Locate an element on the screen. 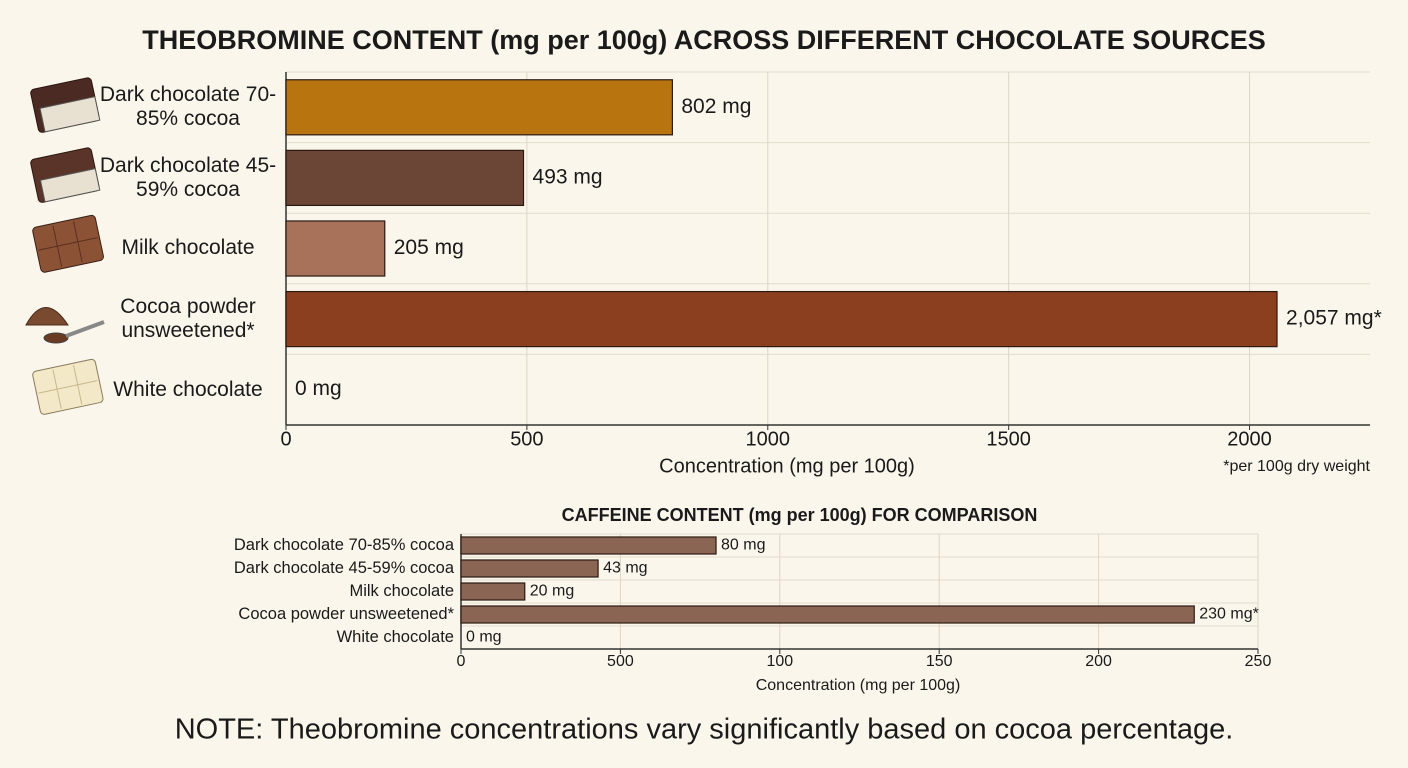 The image size is (1408, 768). value-label: 2,057 mg* is located at coordinates (1334, 318).